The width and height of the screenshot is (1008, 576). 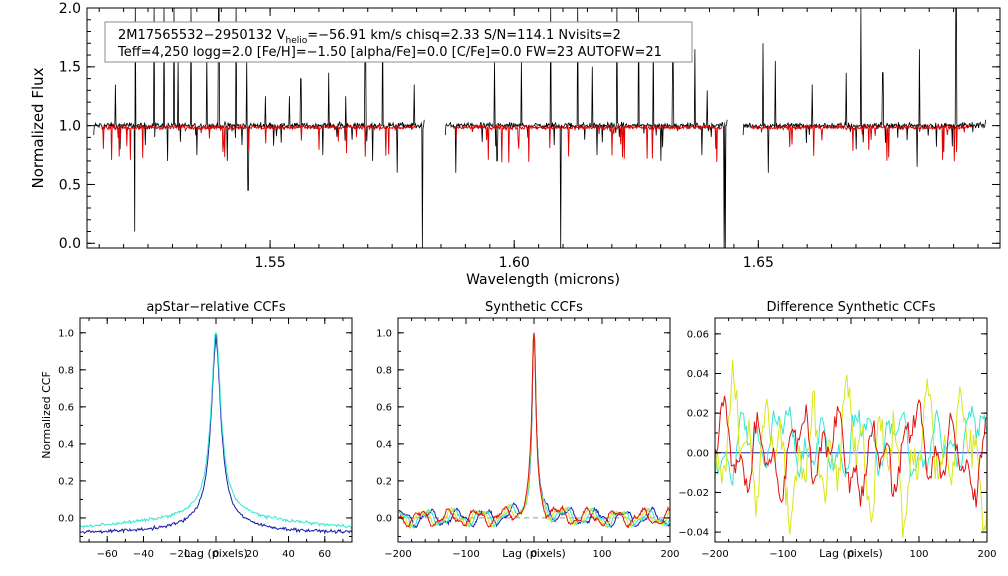 I want to click on difference-ccf-title: Difference Synthetic CCFs, so click(x=850, y=307).